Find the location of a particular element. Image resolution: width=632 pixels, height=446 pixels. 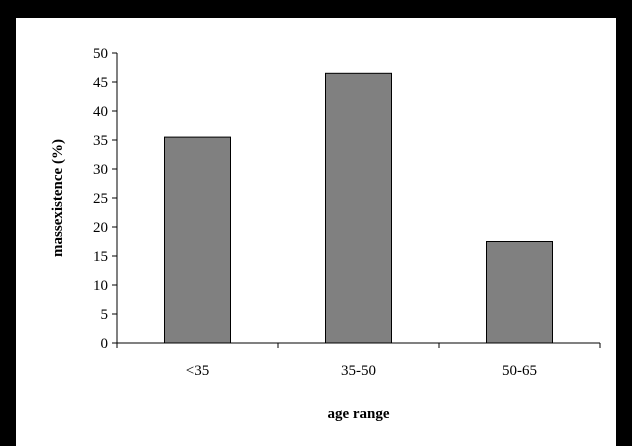

y-tick-label-9: 45 is located at coordinates (100, 83).